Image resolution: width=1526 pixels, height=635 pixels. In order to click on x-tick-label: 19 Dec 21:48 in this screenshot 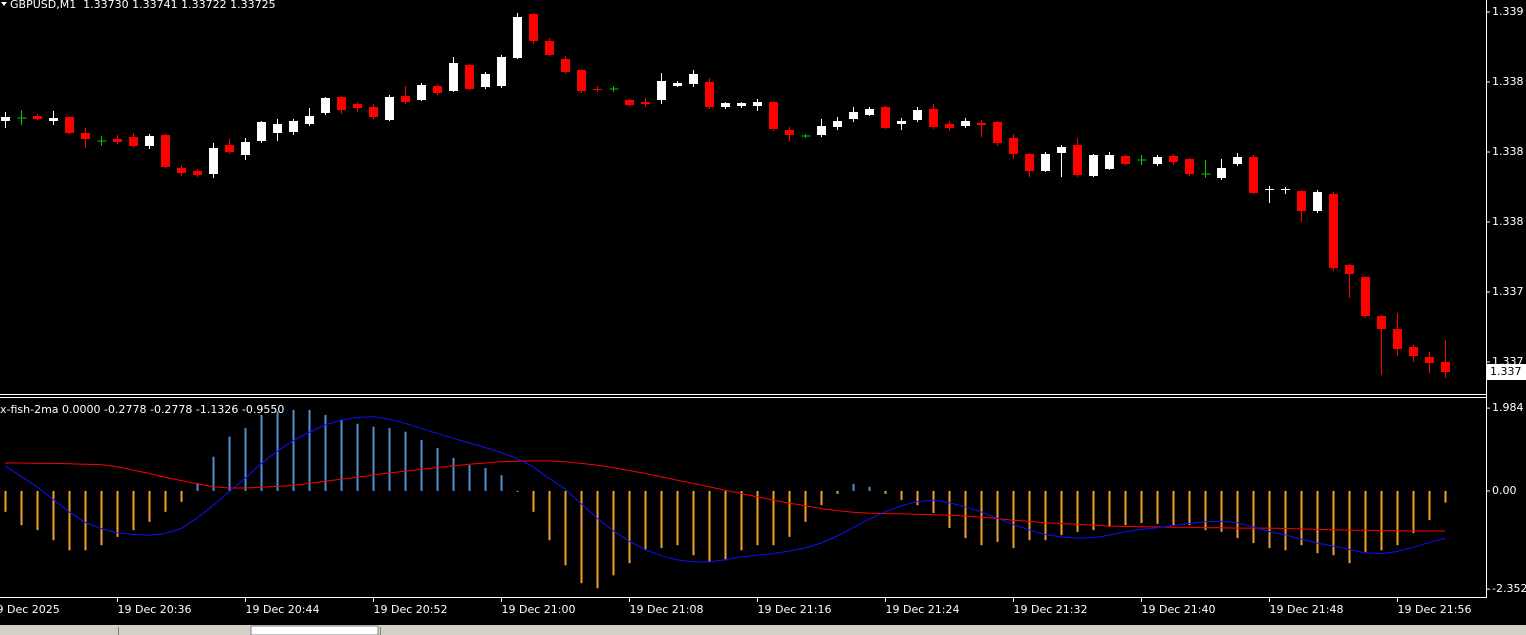, I will do `click(1307, 609)`.